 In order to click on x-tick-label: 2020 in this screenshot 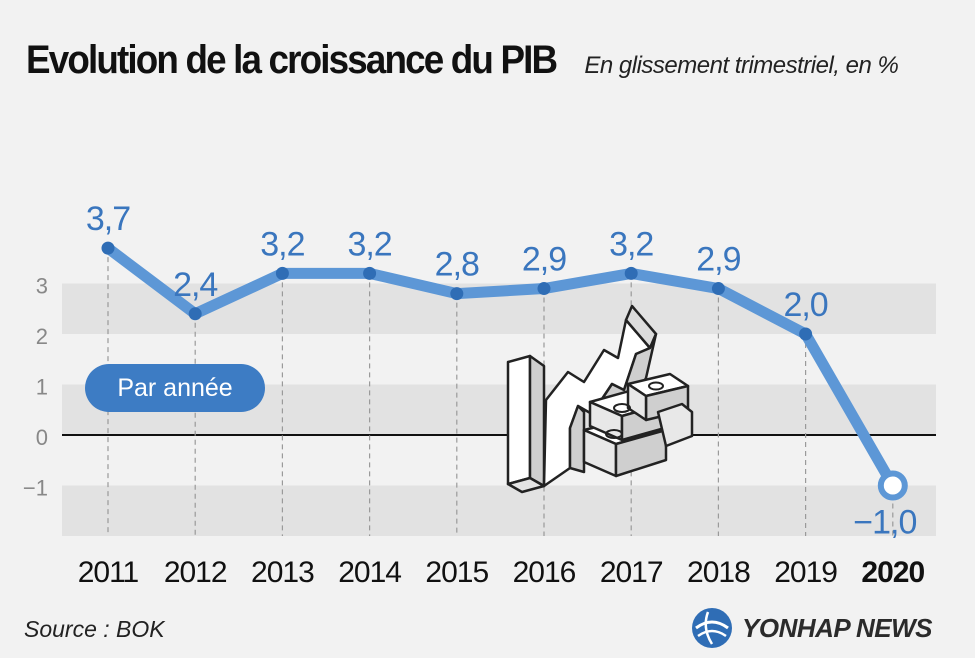, I will do `click(892, 572)`.